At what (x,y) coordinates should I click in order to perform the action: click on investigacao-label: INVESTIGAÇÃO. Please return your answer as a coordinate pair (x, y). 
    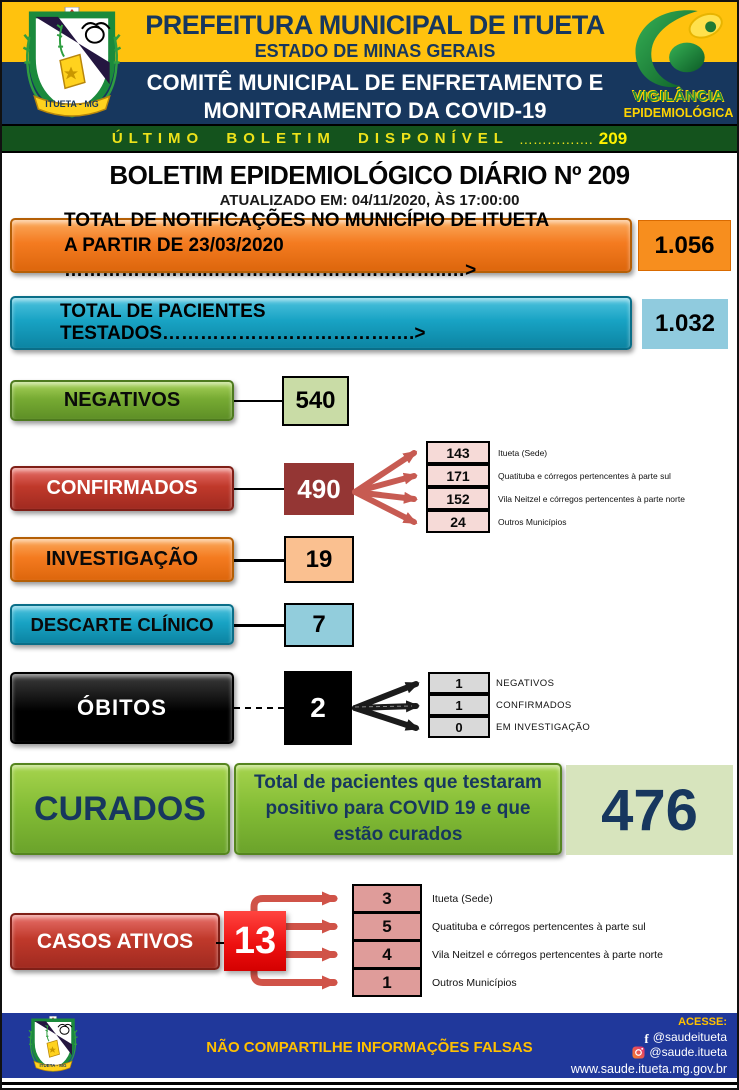
    Looking at the image, I should click on (122, 559).